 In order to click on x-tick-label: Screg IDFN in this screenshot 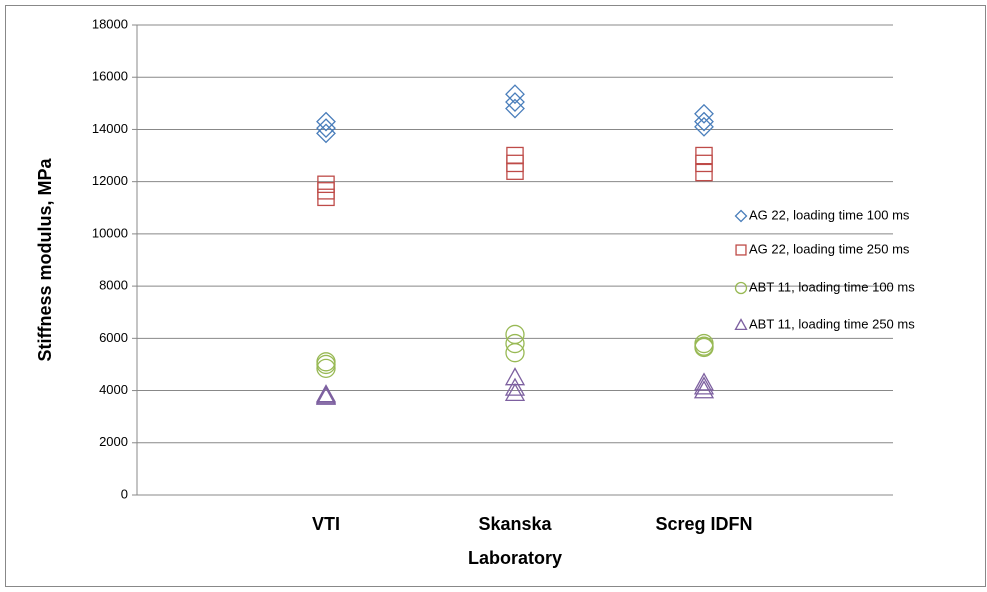, I will do `click(704, 524)`.